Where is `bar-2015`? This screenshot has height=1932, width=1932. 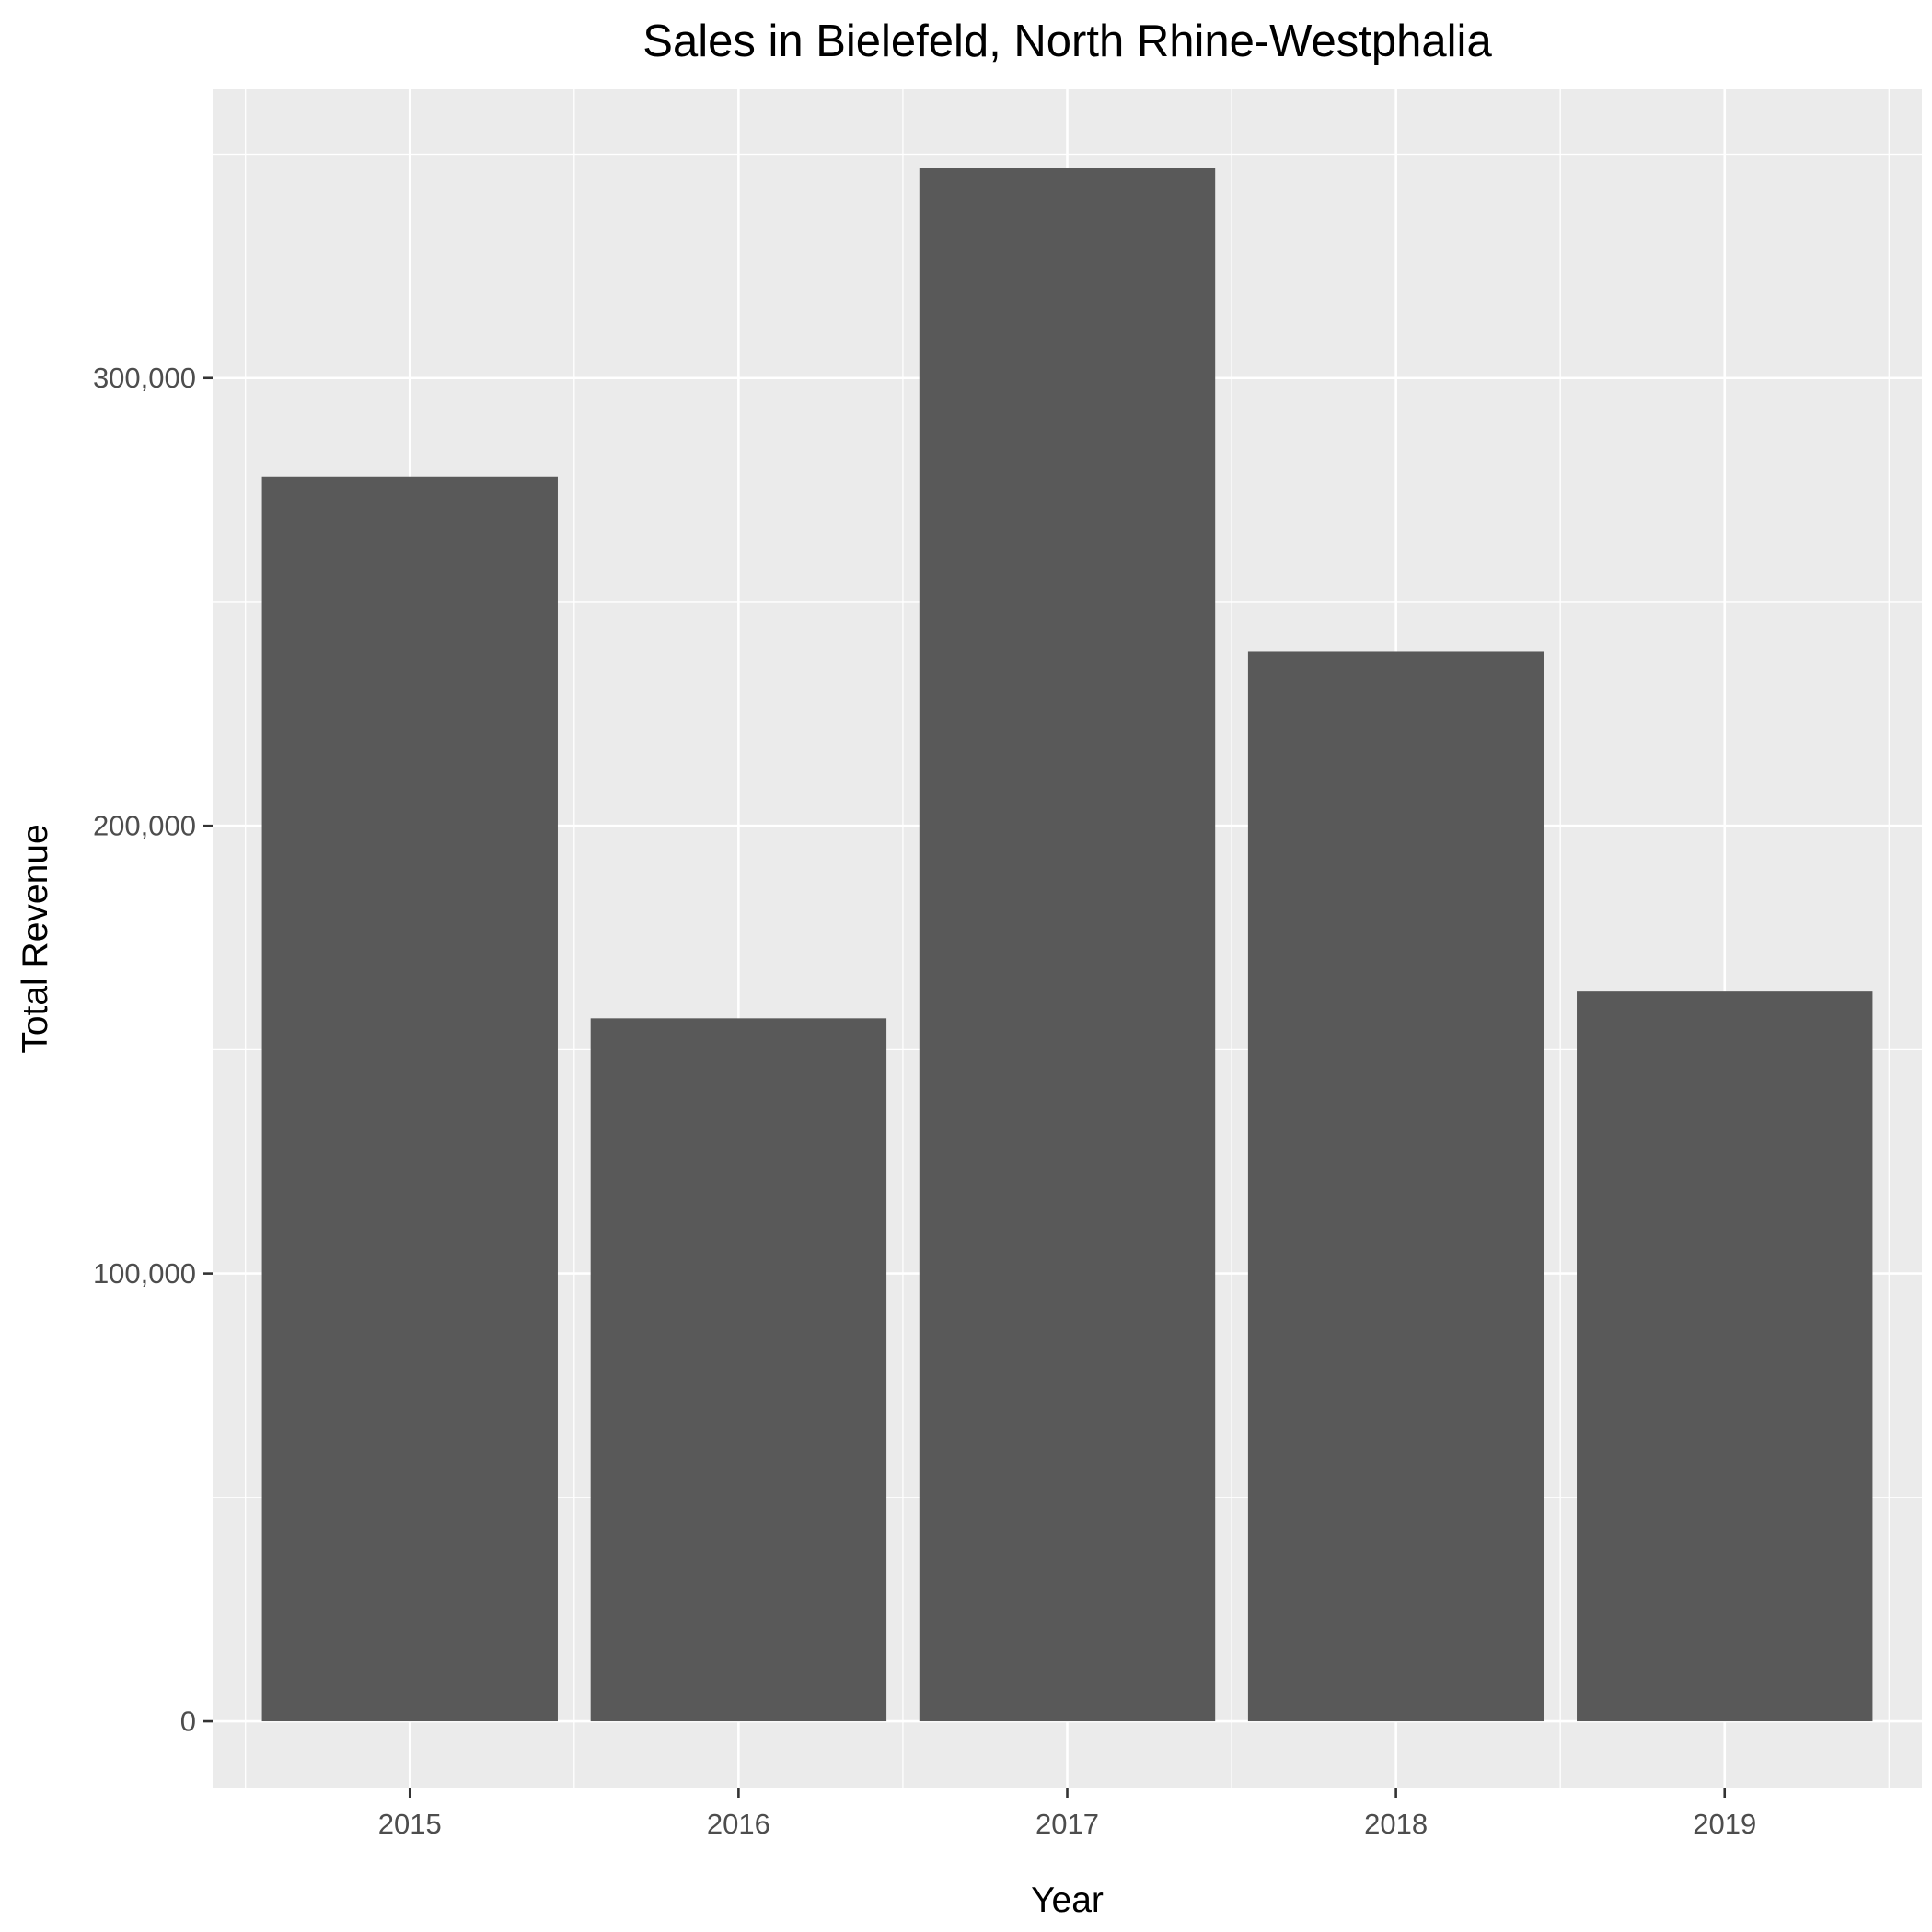 bar-2015 is located at coordinates (410, 1099).